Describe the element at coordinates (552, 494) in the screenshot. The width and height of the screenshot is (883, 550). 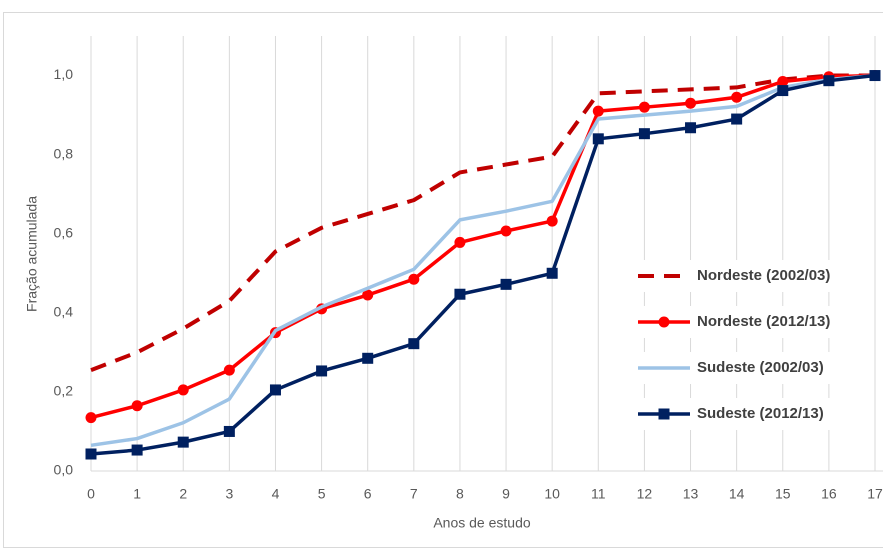
I see `x-tick-label: 10` at that location.